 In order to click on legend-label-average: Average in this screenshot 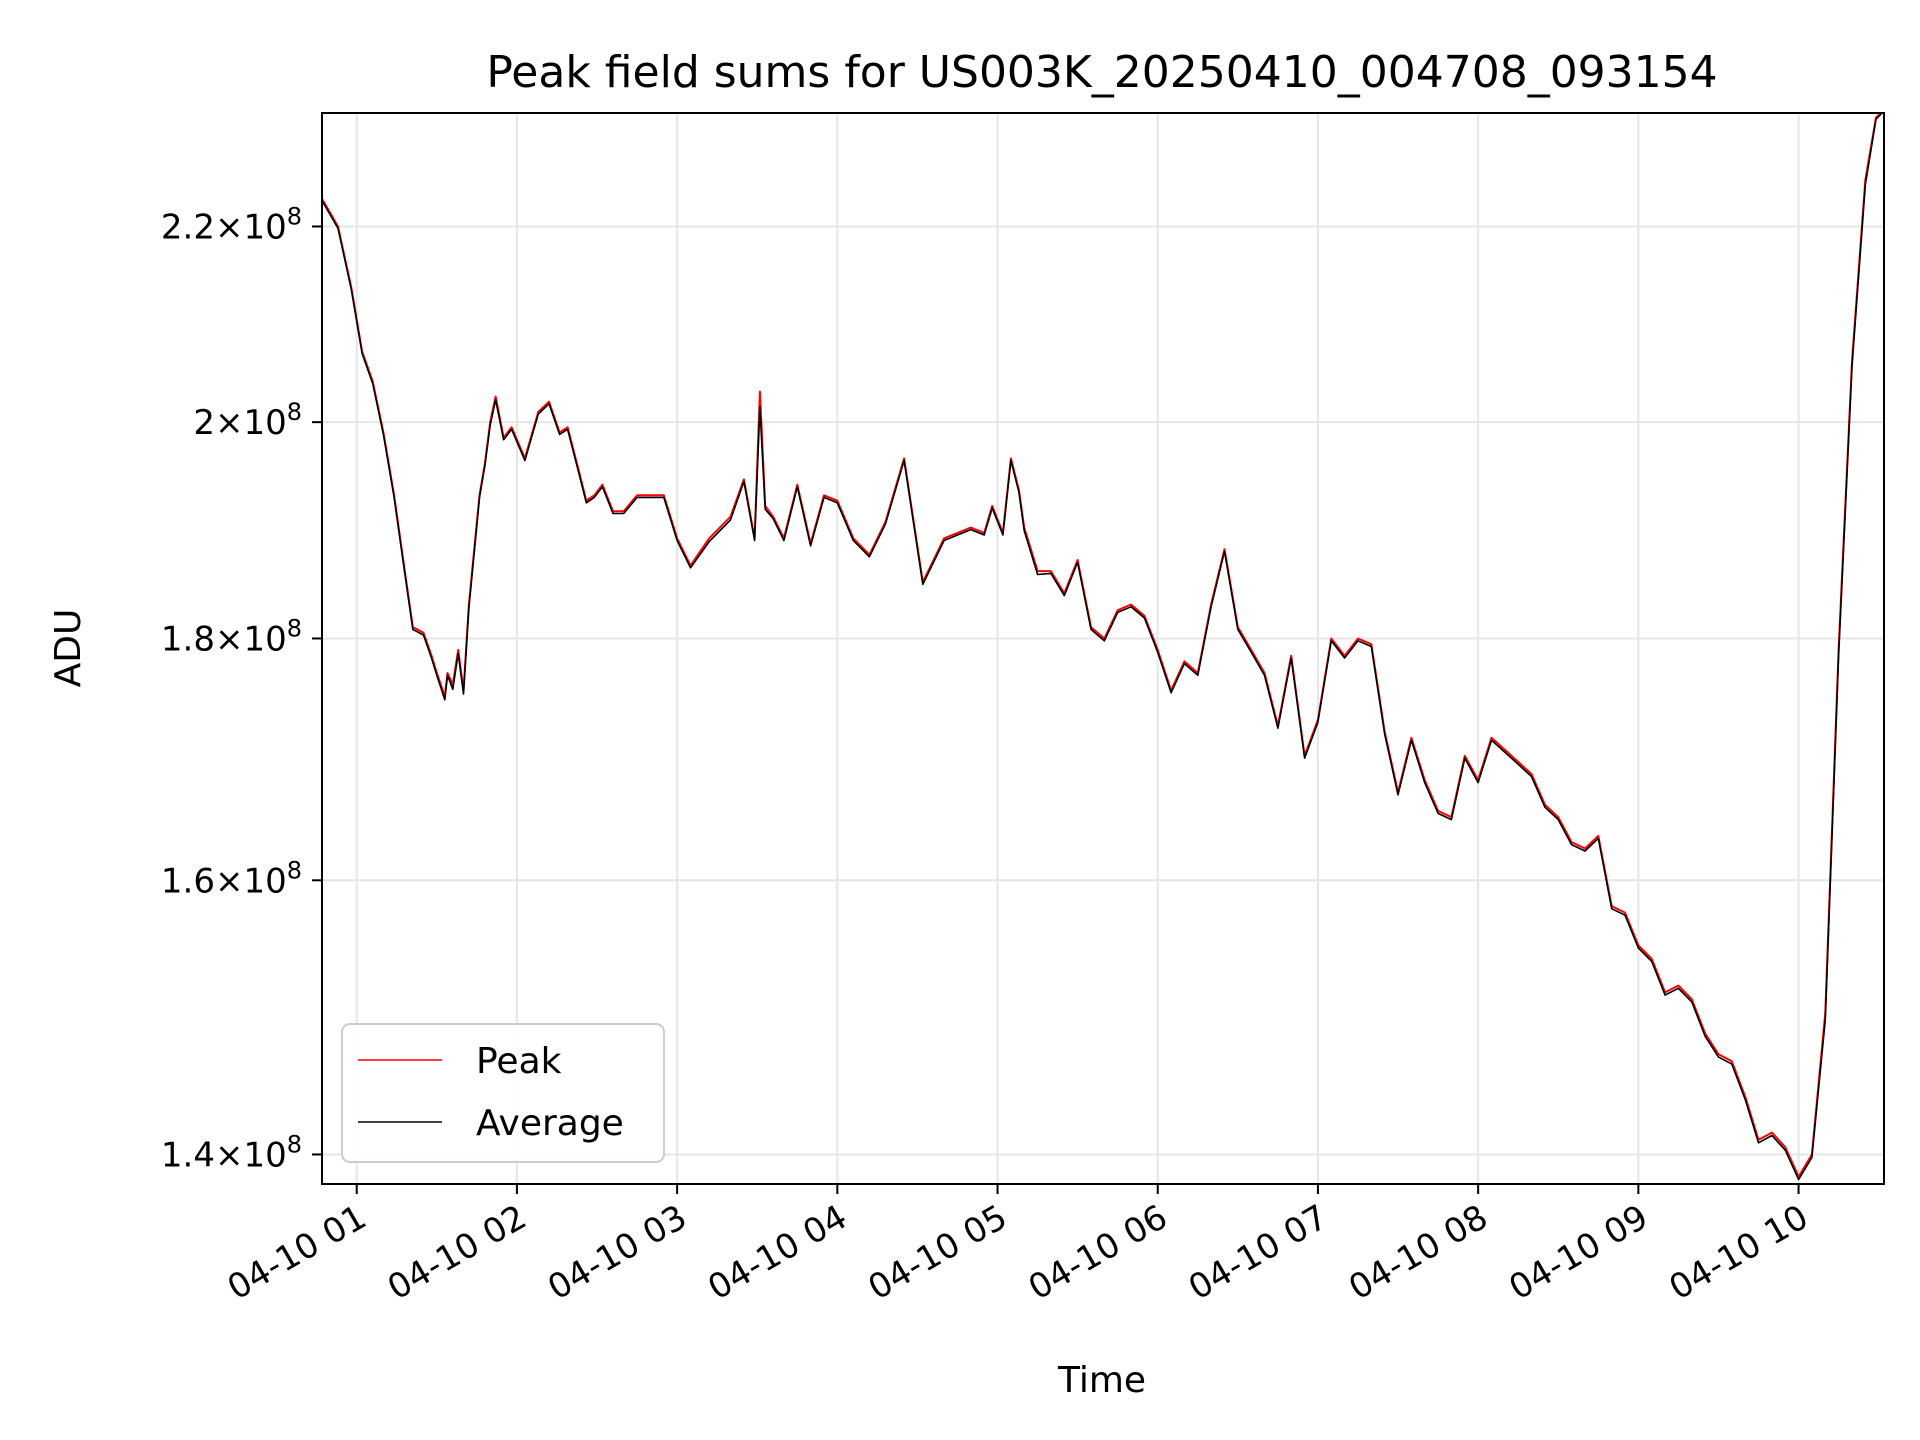, I will do `click(550, 1123)`.